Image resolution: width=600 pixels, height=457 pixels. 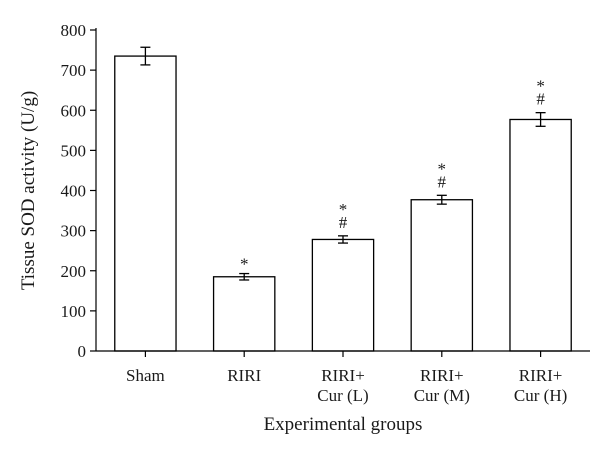 I want to click on x-tick-label: Cur (L), so click(x=342, y=395).